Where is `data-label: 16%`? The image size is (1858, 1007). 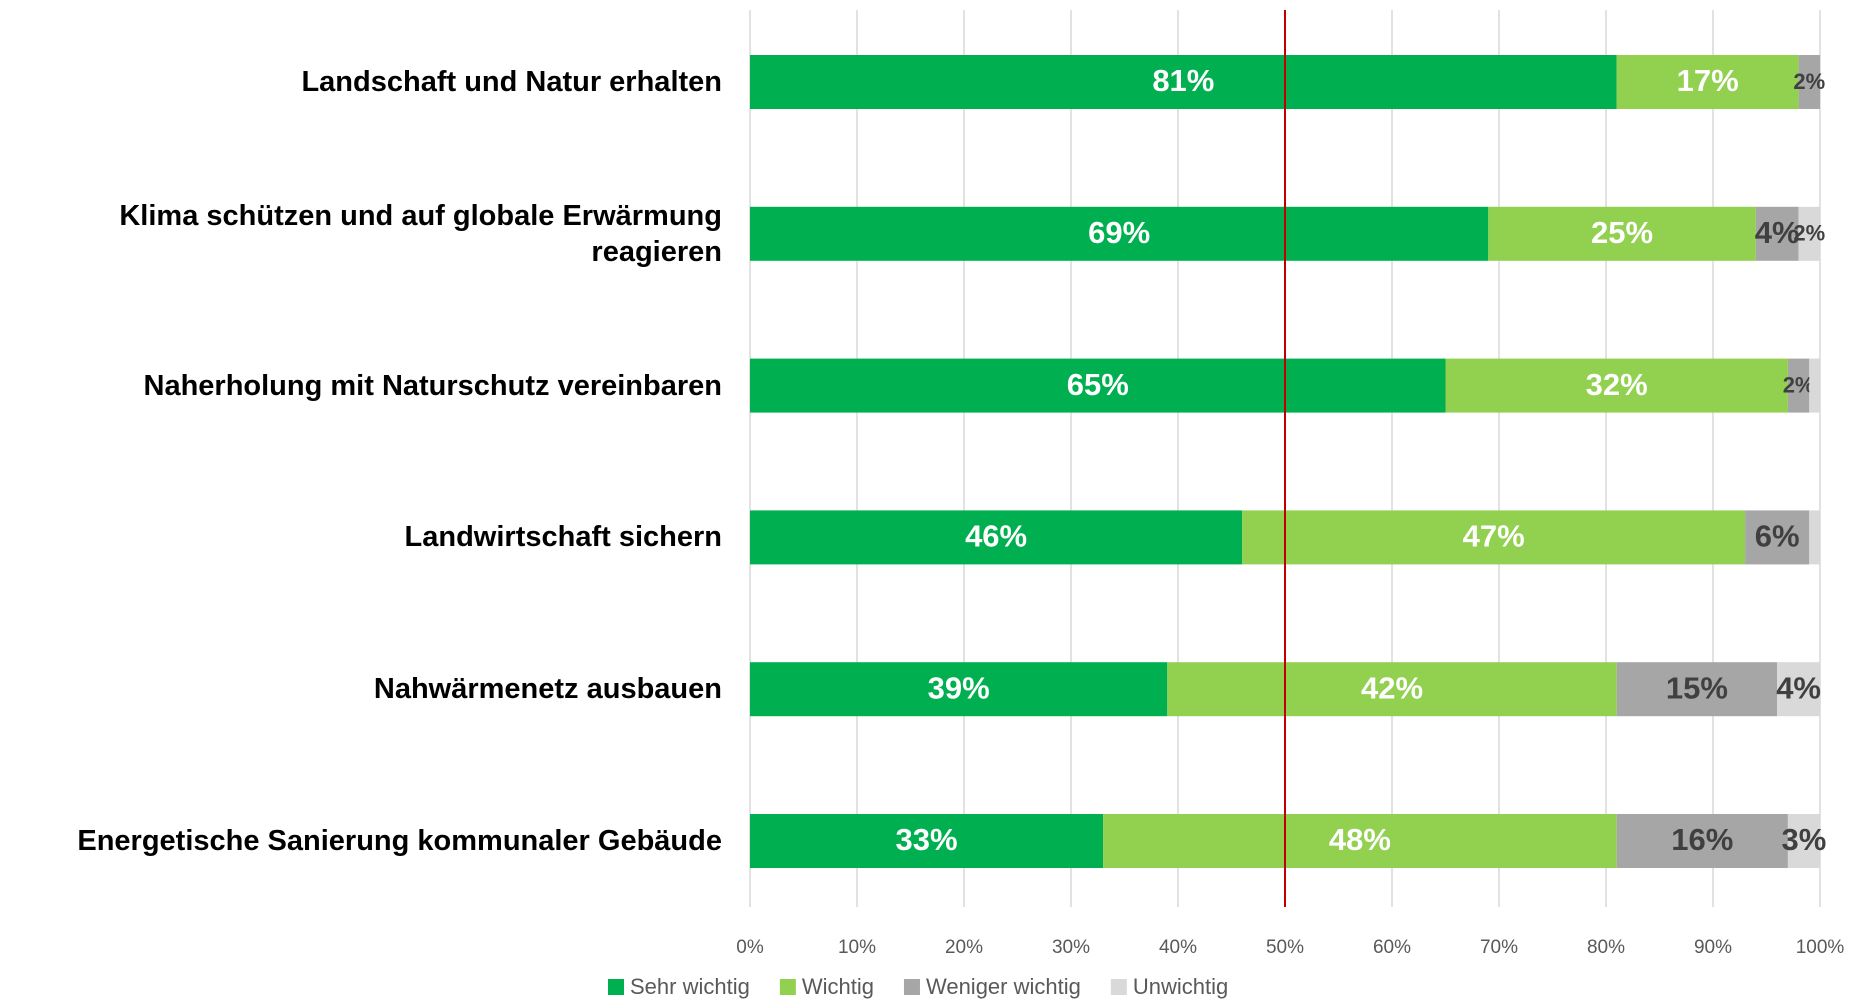 data-label: 16% is located at coordinates (1702, 839).